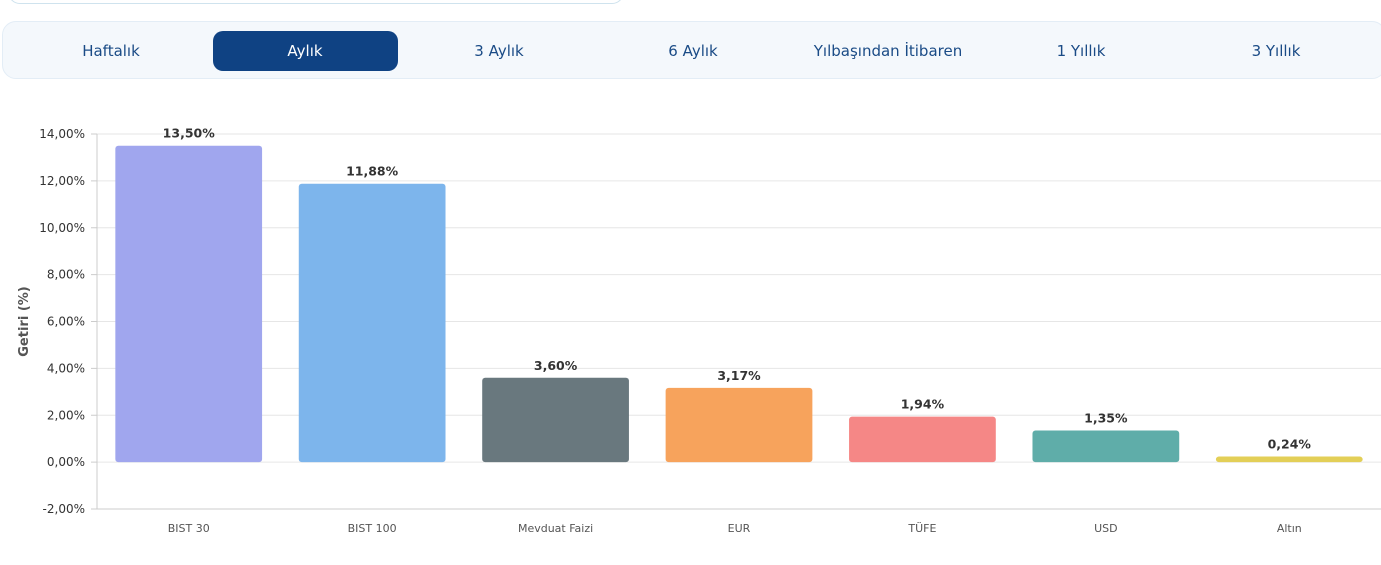 This screenshot has width=1381, height=565. I want to click on category-label-4: TÜFE, so click(921, 528).